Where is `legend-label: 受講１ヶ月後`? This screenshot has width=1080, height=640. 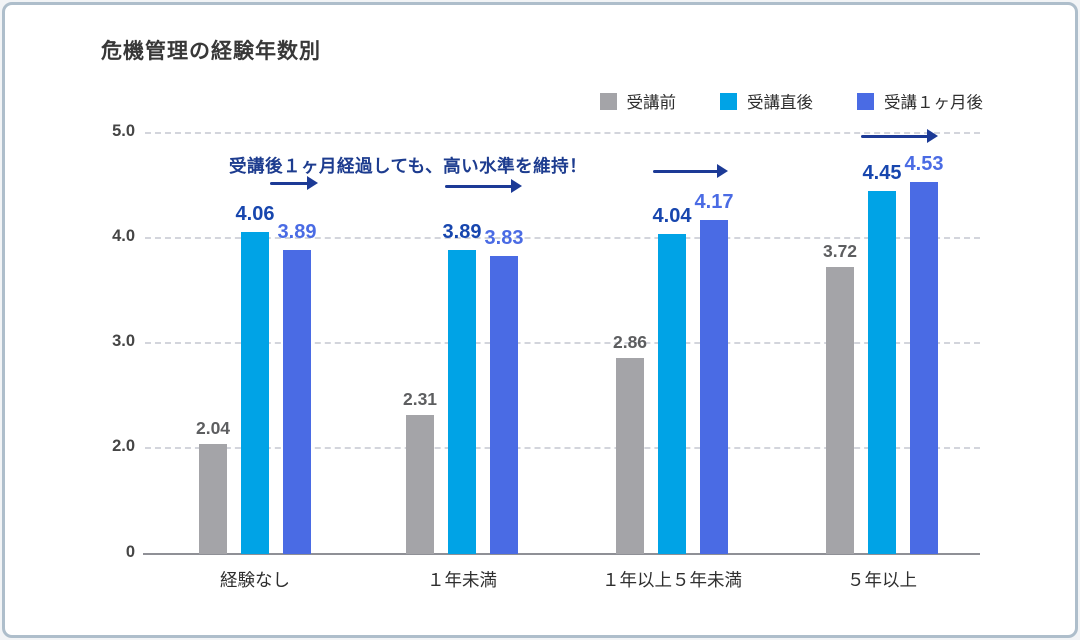 legend-label: 受講１ヶ月後 is located at coordinates (933, 103).